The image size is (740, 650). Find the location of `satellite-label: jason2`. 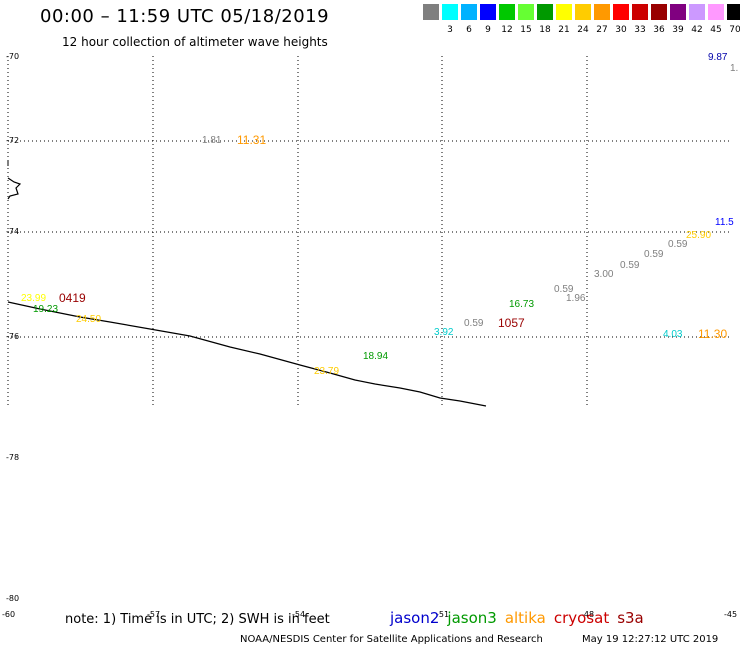

satellite-label: jason2 is located at coordinates (415, 618).